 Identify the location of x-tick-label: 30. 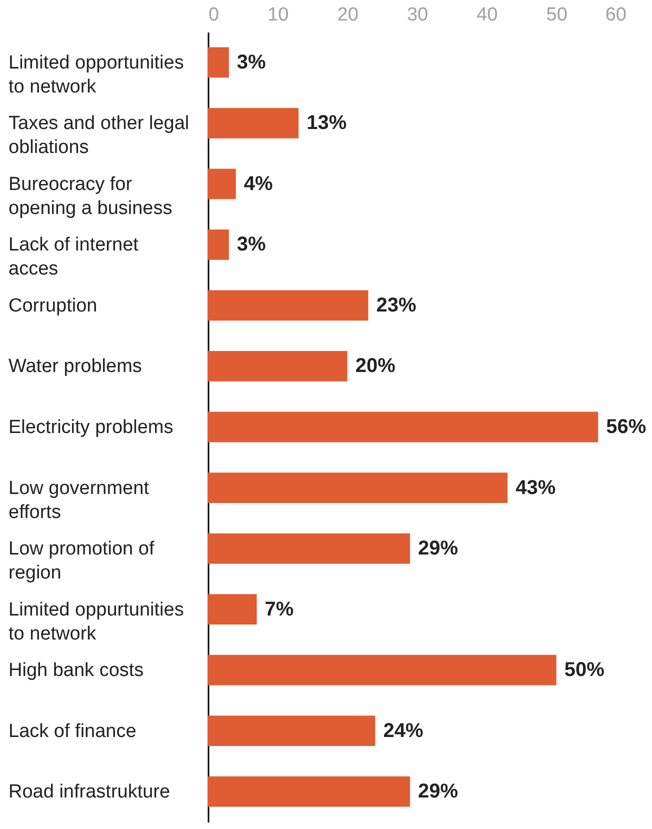
(417, 15).